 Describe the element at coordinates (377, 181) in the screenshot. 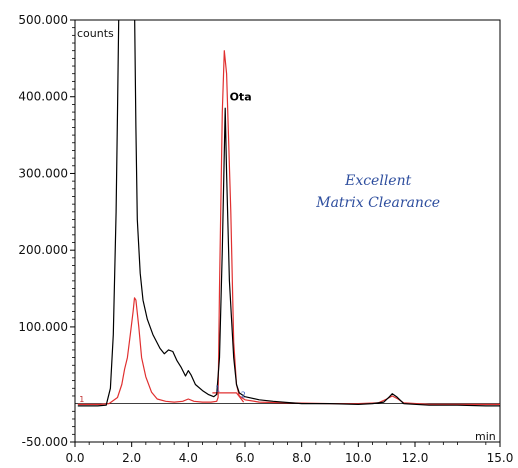

I see `annotation-excellent: Excellent` at that location.